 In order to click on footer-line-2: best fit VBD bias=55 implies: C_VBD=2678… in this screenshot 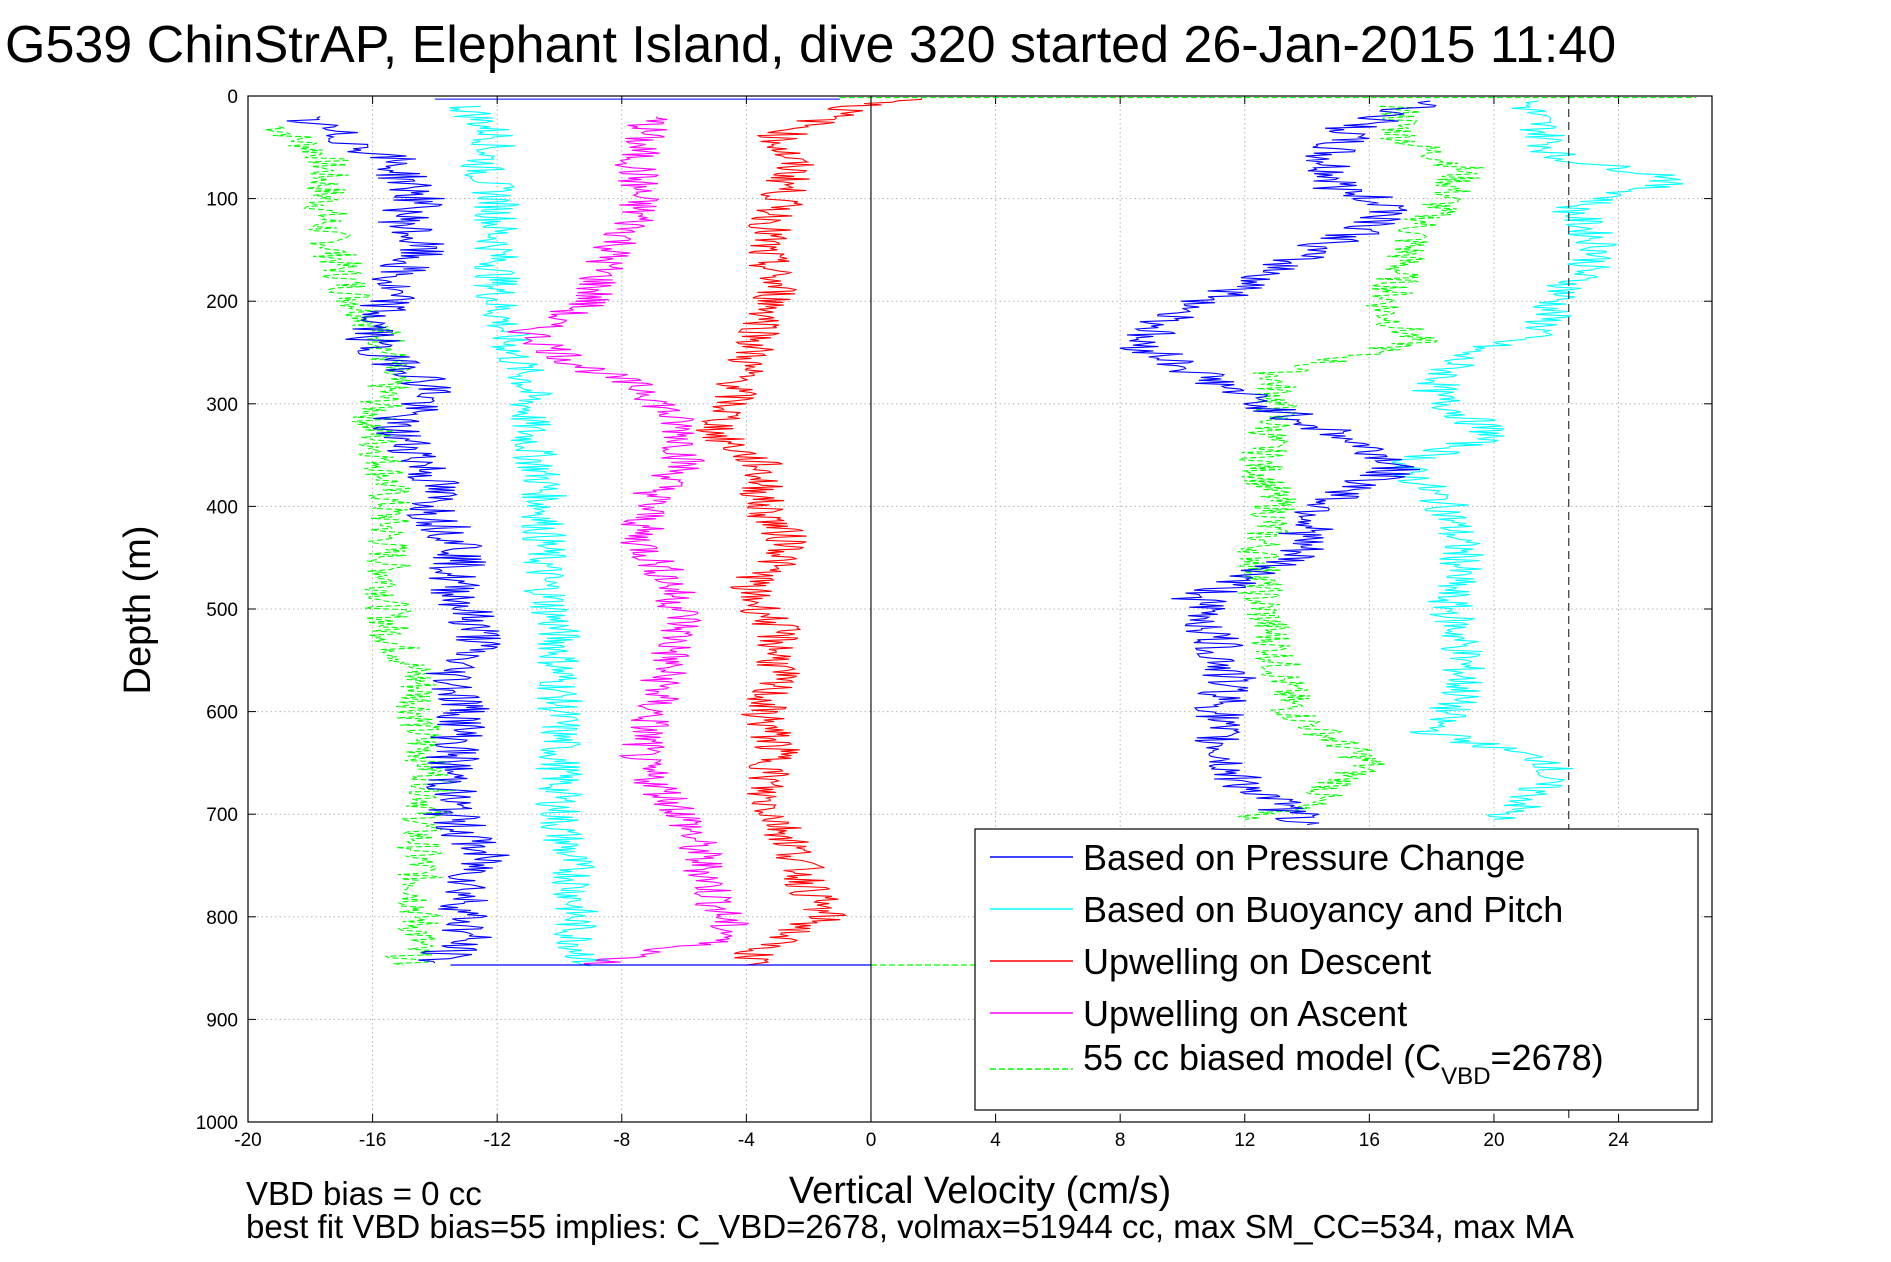, I will do `click(910, 1226)`.